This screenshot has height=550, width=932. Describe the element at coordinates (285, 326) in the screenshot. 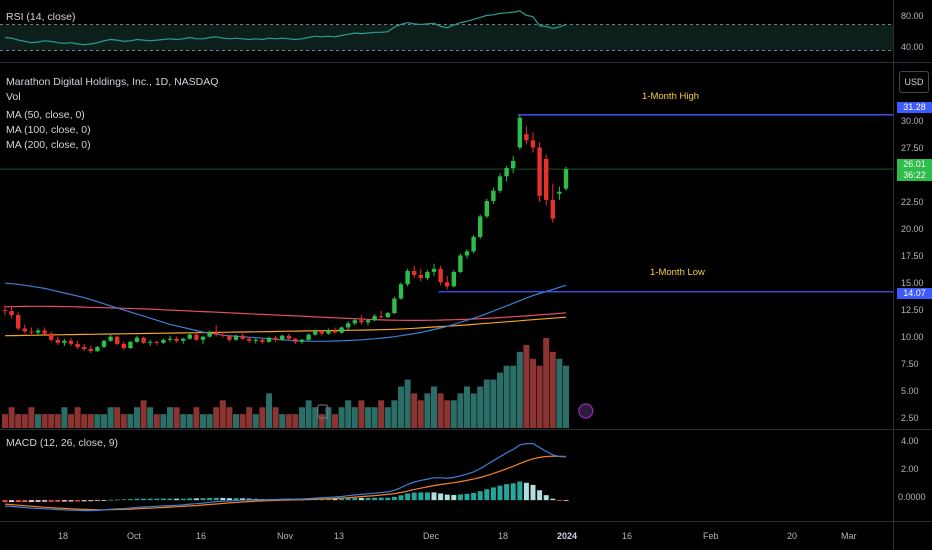

I see `ma200-line` at that location.